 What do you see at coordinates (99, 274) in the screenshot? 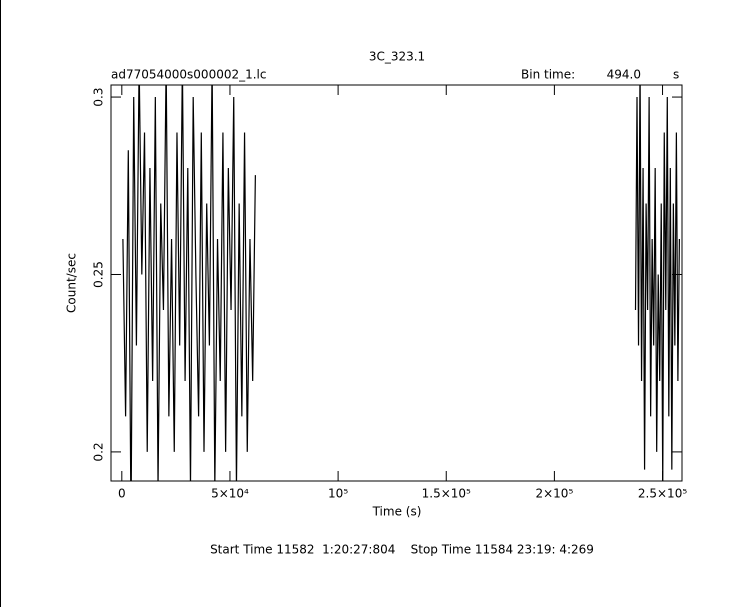
I see `y-tick-label: 0.25` at bounding box center [99, 274].